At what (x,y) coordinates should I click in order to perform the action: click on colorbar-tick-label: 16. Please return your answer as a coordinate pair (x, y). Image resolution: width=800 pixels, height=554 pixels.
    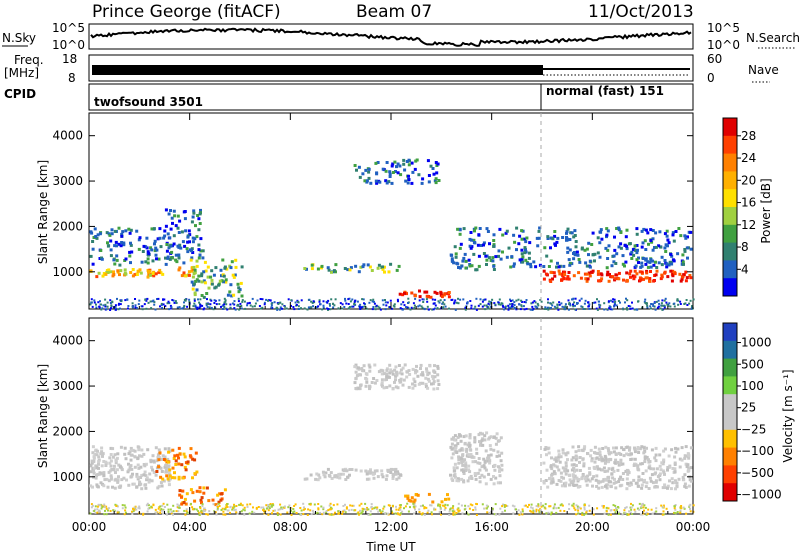
    Looking at the image, I should click on (748, 203).